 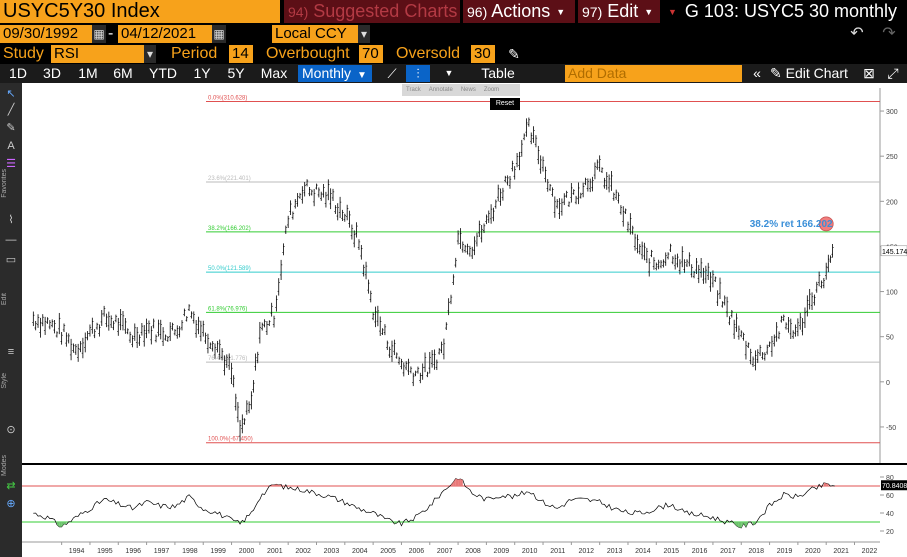 I want to click on time-tick-label: 2013, so click(x=615, y=551).